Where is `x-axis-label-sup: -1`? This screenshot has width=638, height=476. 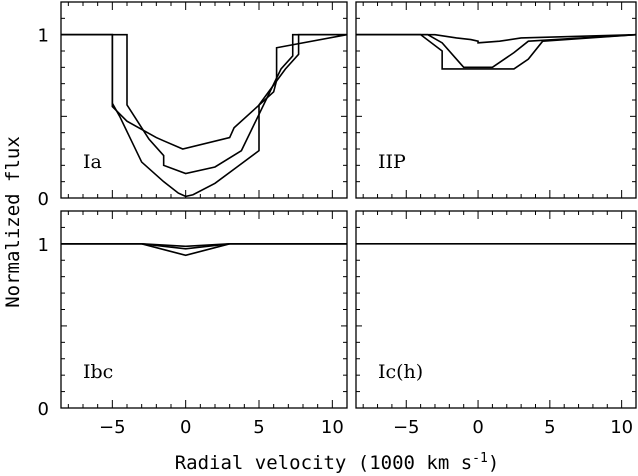
x-axis-label-sup: -1 is located at coordinates (480, 458).